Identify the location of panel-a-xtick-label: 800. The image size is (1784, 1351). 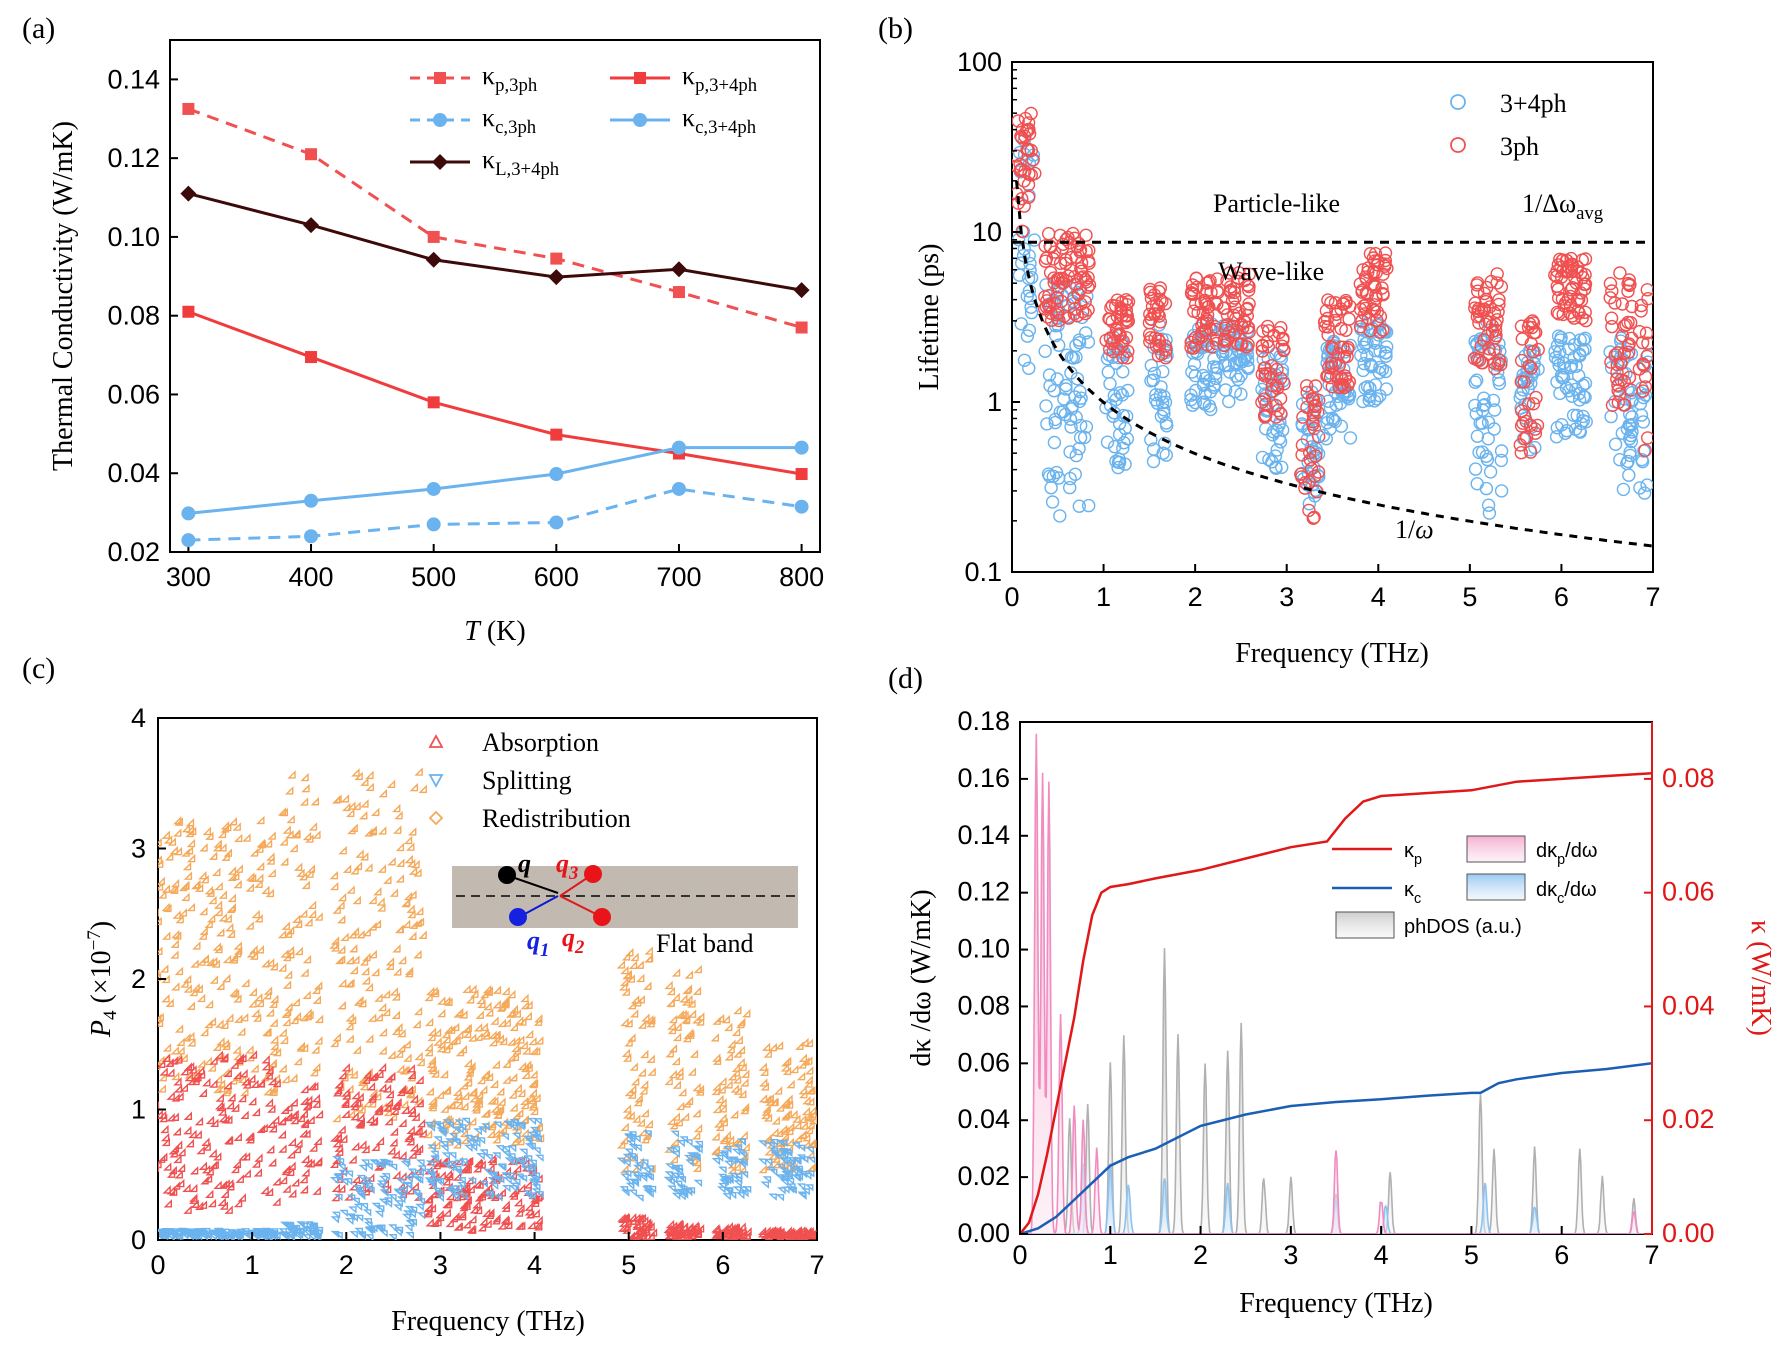
(801, 577).